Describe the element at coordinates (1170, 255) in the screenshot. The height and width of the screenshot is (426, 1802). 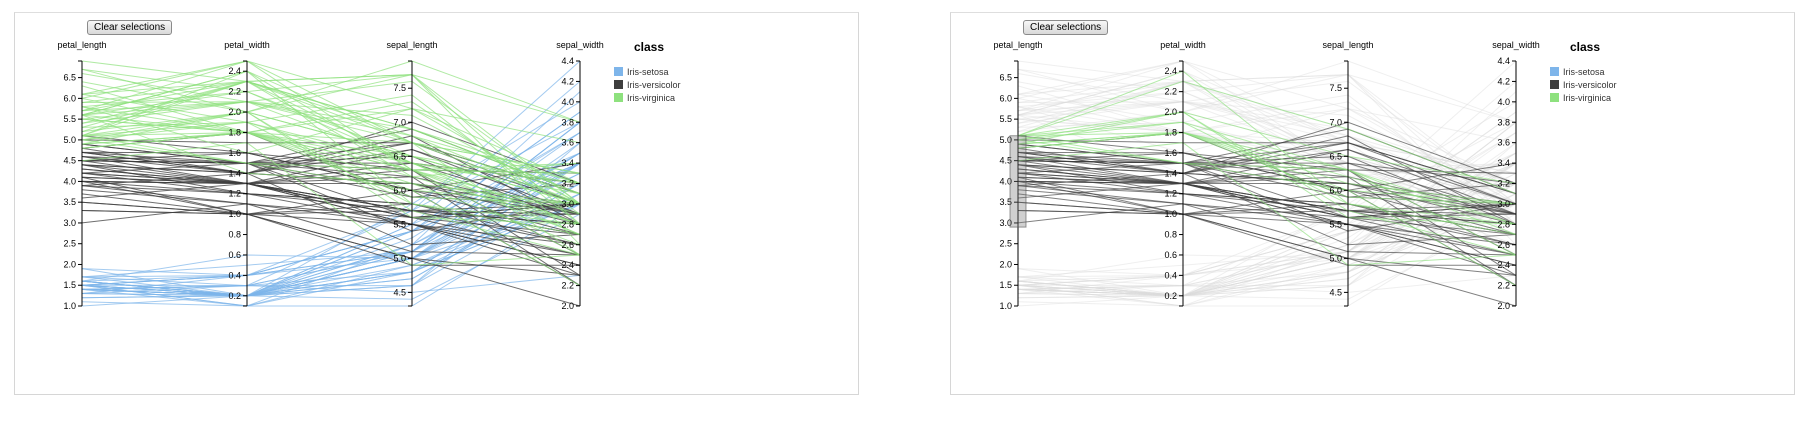
I see `tick-label: 0.6` at that location.